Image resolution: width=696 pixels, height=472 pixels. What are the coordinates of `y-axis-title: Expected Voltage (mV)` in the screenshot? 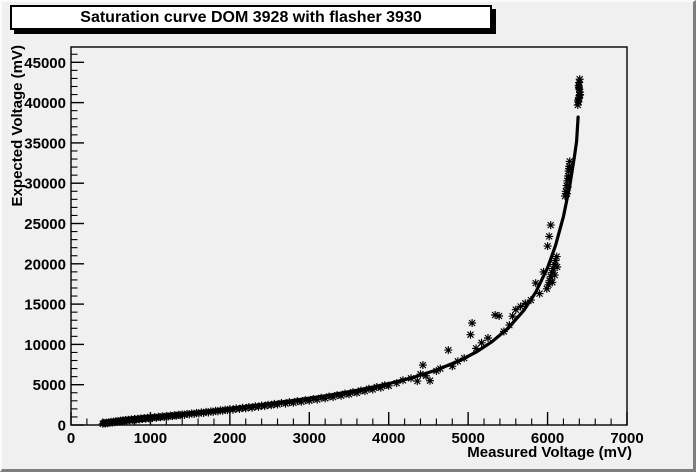 It's located at (17, 126).